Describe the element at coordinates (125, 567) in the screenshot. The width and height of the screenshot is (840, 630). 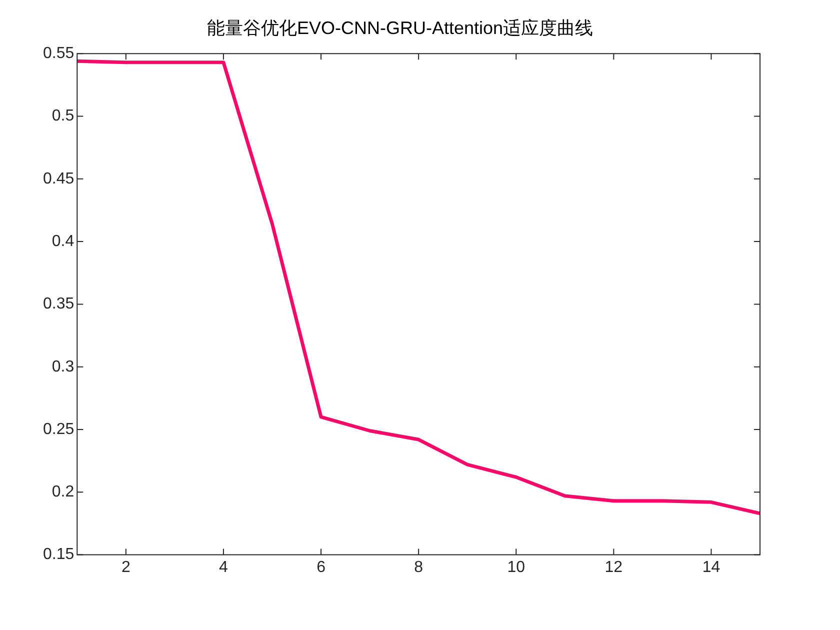
I see `x-tick-label: 2` at that location.